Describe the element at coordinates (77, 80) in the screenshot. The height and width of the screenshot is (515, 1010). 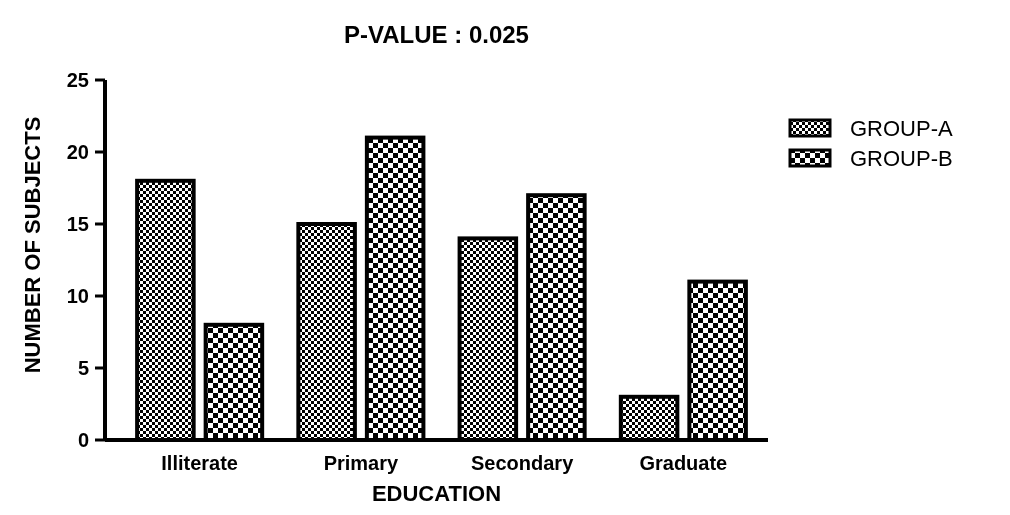
I see `y-tick-label: 25` at that location.